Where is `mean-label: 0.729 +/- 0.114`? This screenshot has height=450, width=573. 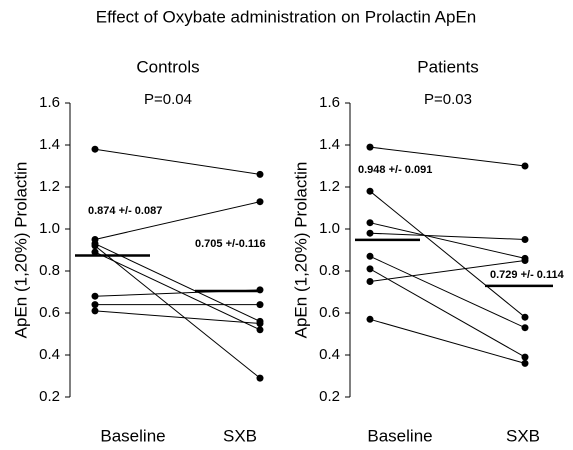 mean-label: 0.729 +/- 0.114 is located at coordinates (527, 275).